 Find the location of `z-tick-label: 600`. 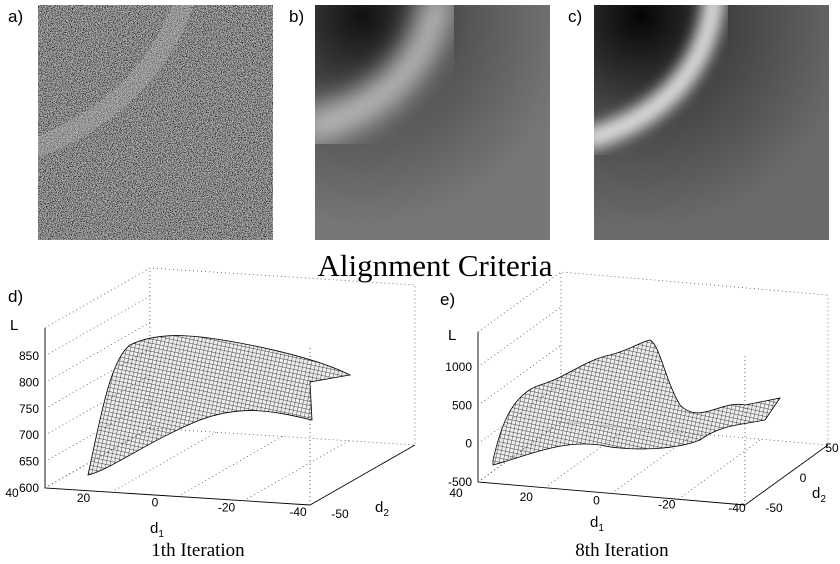

z-tick-label: 600 is located at coordinates (29, 488).